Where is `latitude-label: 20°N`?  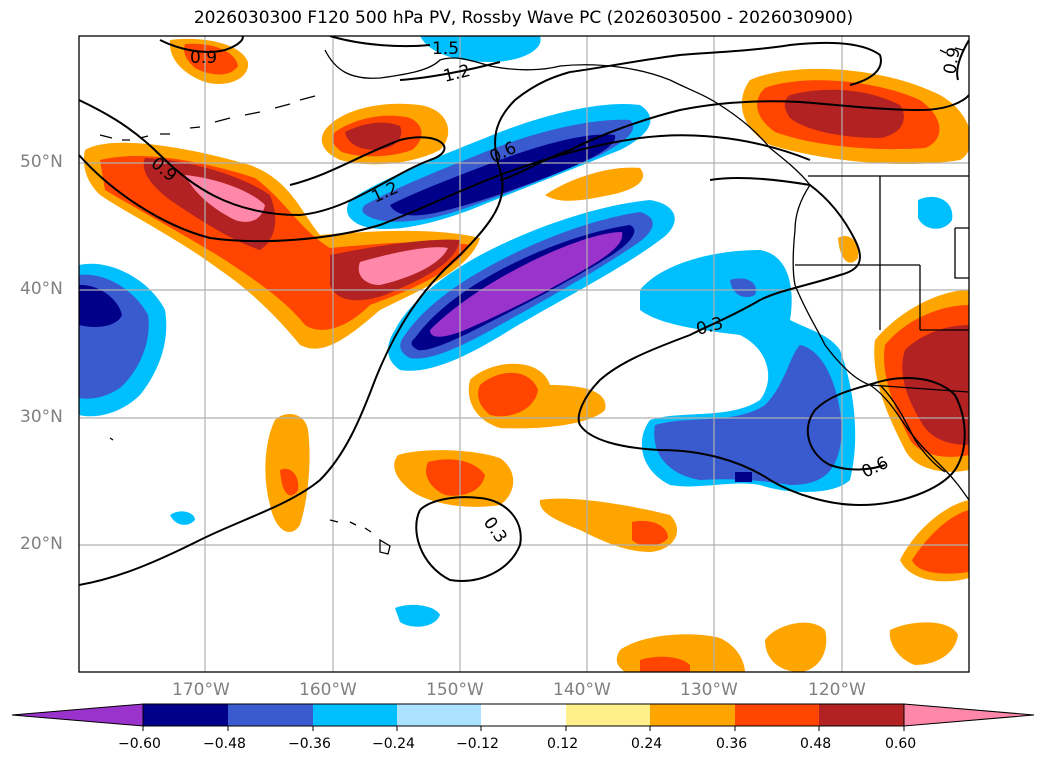
latitude-label: 20°N is located at coordinates (41, 544).